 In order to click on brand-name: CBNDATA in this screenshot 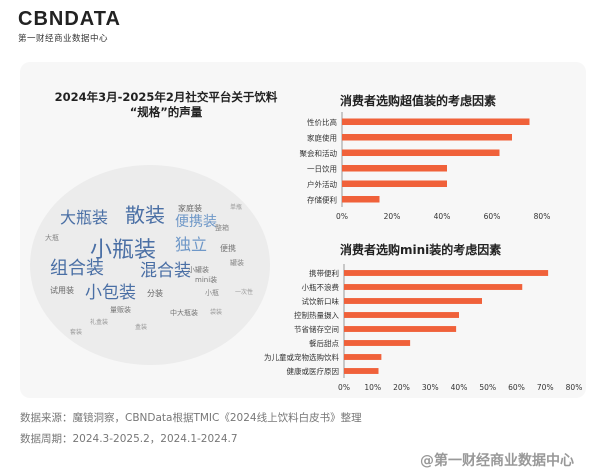, I will do `click(69, 19)`.